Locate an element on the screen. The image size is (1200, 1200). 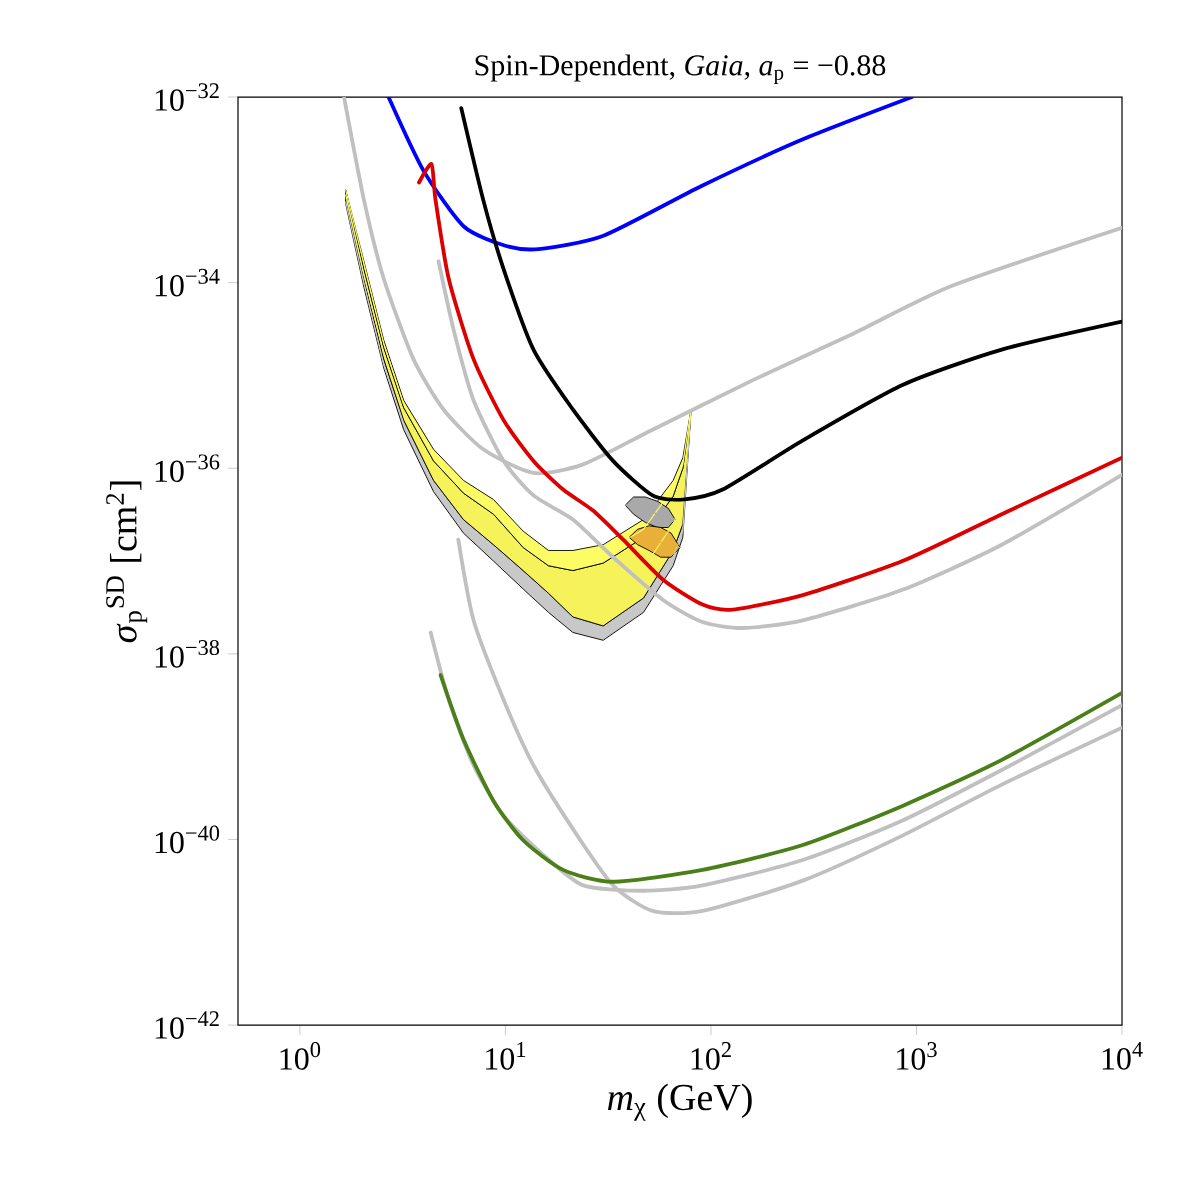
y-tick-label: 10$^{−36}$ is located at coordinates (187, 468).